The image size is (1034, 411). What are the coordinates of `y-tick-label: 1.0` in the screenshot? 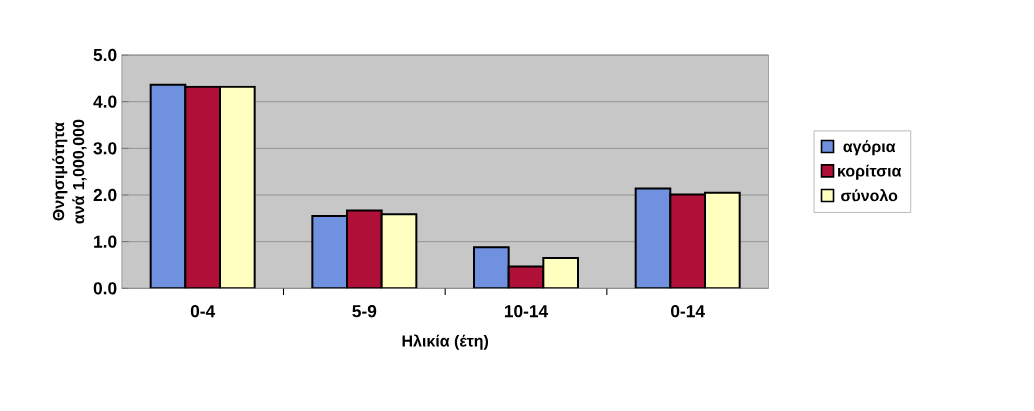 It's located at (105, 241).